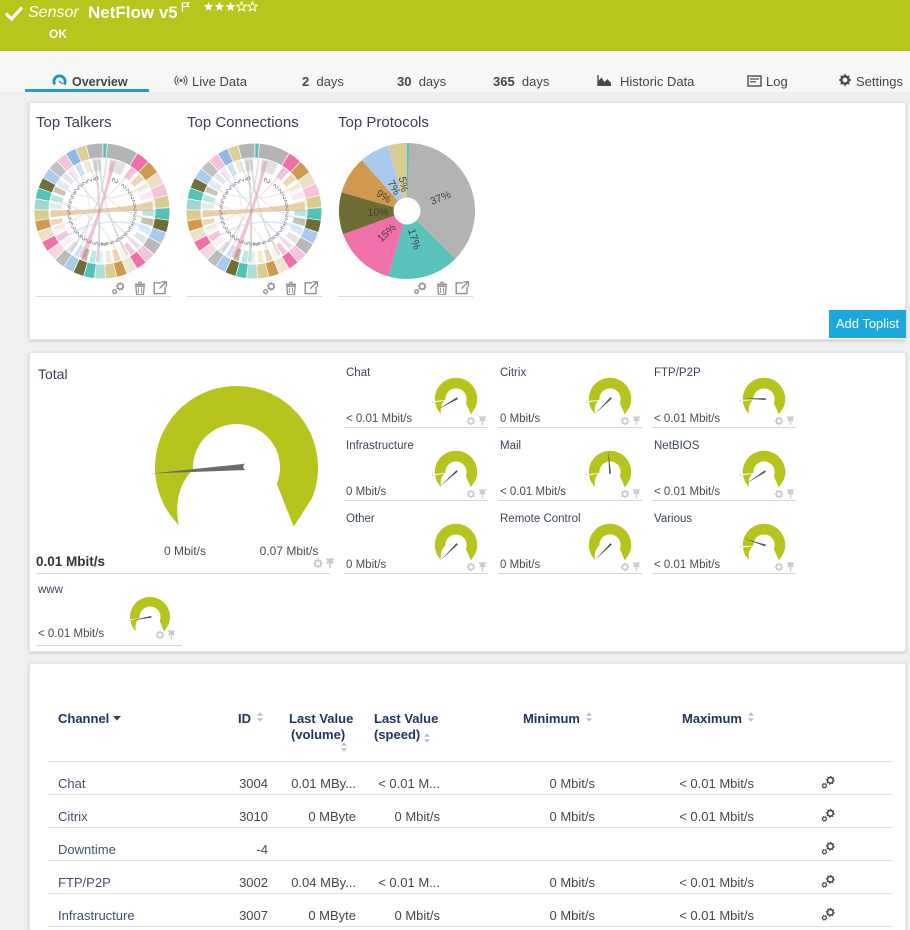 This screenshot has width=910, height=930. I want to click on svg-text: 10%, so click(377, 212).